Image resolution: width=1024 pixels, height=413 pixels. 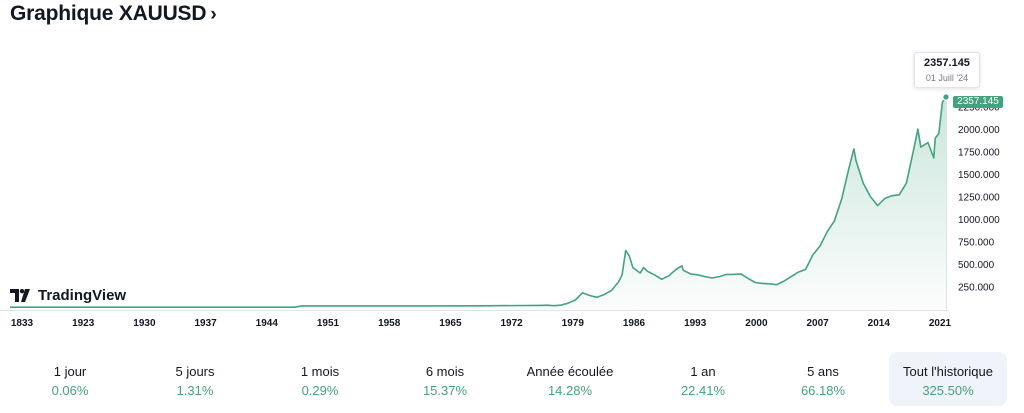 I want to click on x-tick-label: 1833, so click(x=22, y=323).